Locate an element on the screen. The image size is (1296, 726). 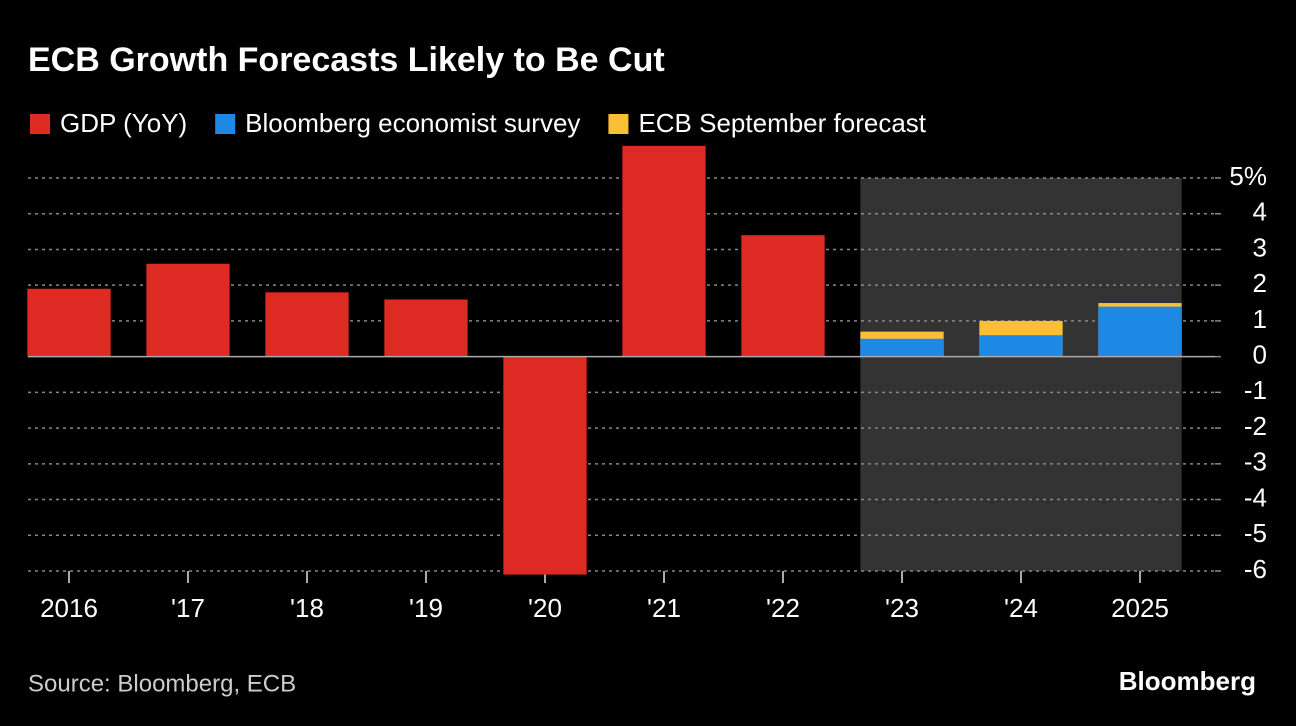
legend-label: Bloomberg economist survey is located at coordinates (412, 123).